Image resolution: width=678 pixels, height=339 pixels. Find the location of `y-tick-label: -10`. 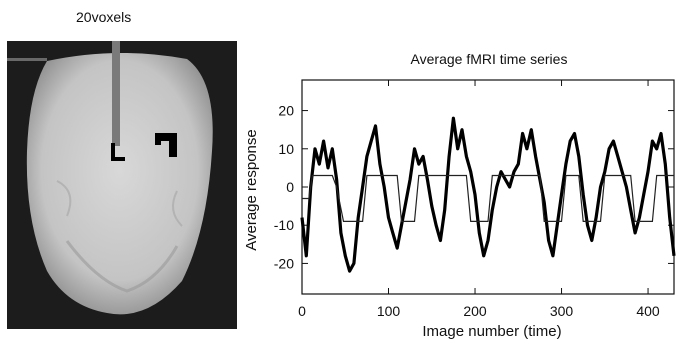

y-tick-label: -10 is located at coordinates (284, 225).